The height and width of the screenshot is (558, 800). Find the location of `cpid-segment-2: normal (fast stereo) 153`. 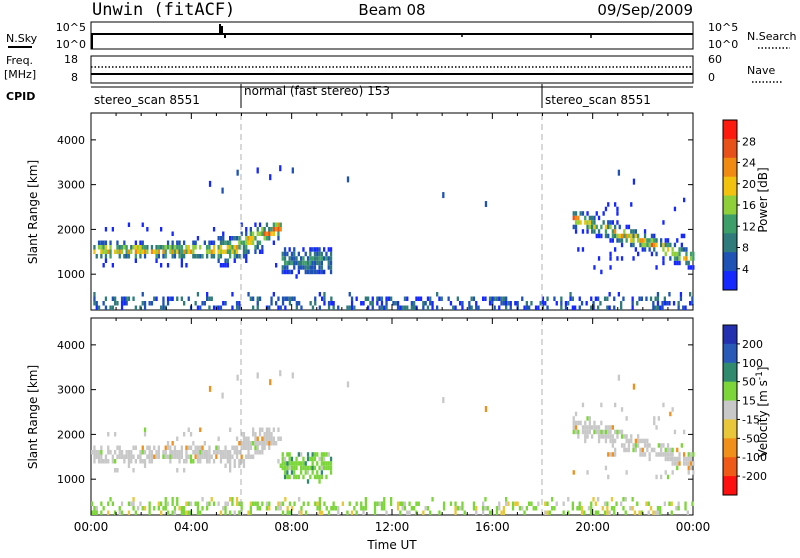

cpid-segment-2: normal (fast stereo) 153 is located at coordinates (317, 91).